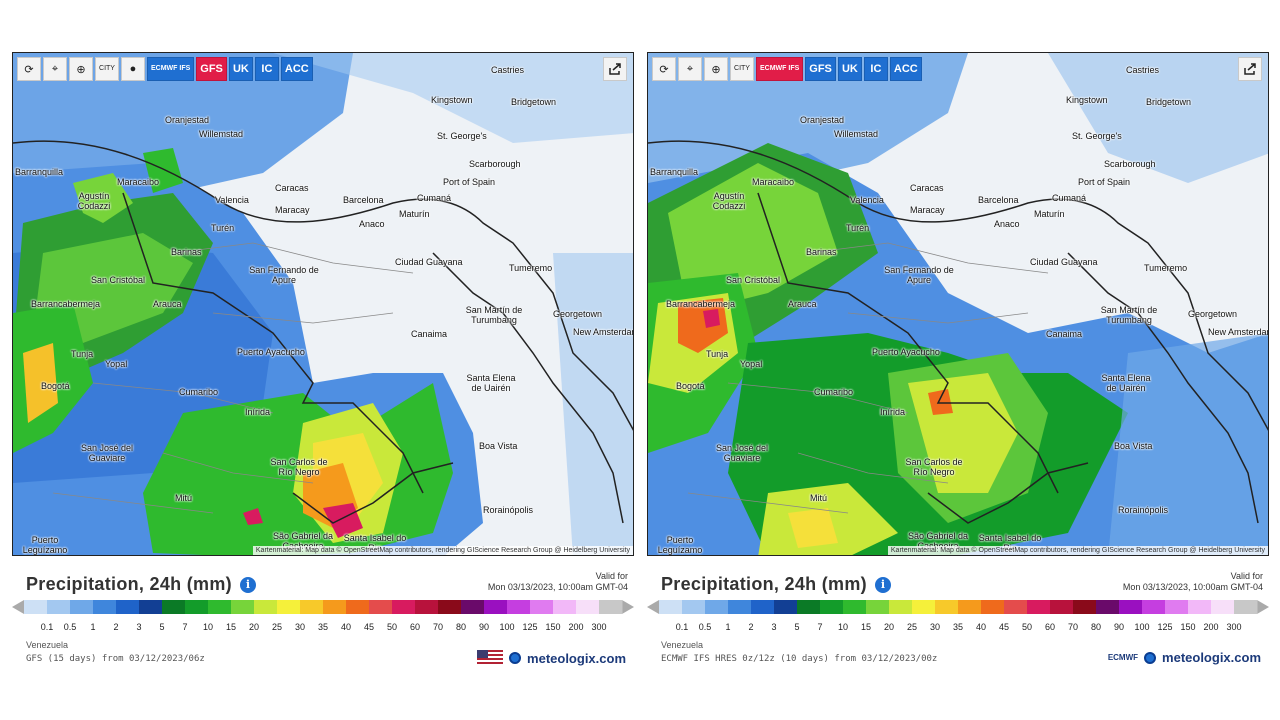 The image size is (1280, 720). Describe the element at coordinates (141, 584) in the screenshot. I see `chart-title-row: Precipitation, 24h (mm) i` at that location.